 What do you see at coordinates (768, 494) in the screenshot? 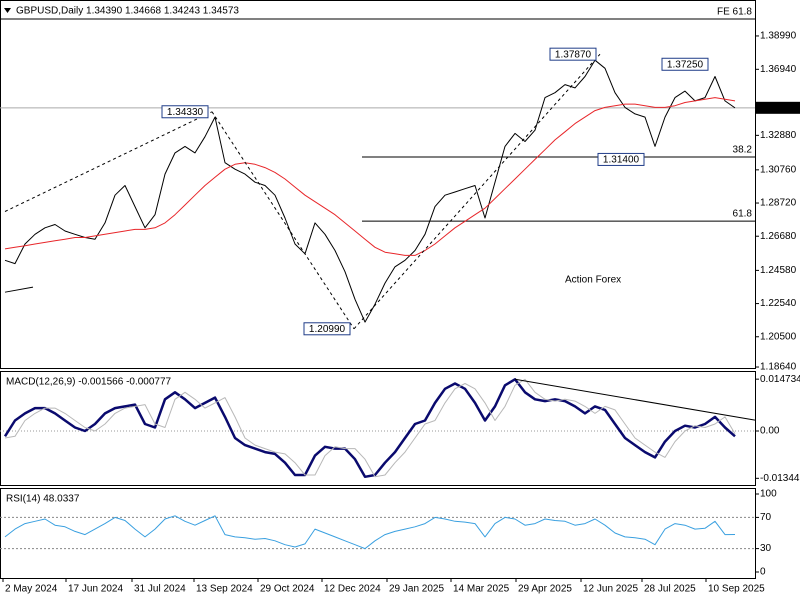
I see `y-tick-label: 100` at bounding box center [768, 494].